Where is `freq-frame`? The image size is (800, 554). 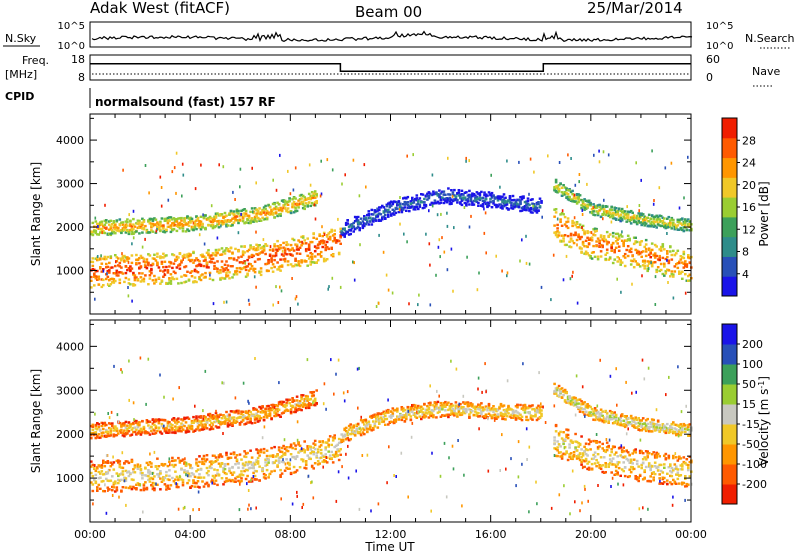
freq-frame is located at coordinates (390, 67).